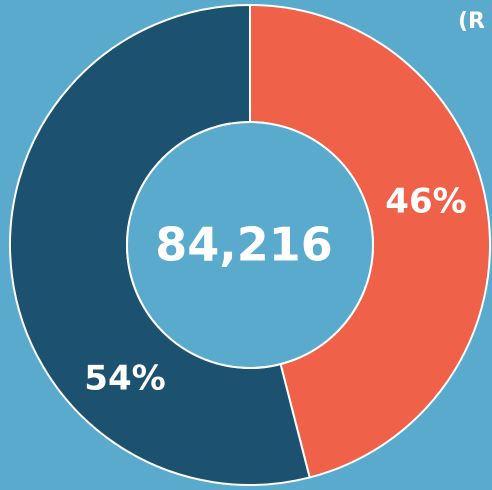 The width and height of the screenshot is (492, 490). I want to click on value-label: 46%, so click(425, 202).